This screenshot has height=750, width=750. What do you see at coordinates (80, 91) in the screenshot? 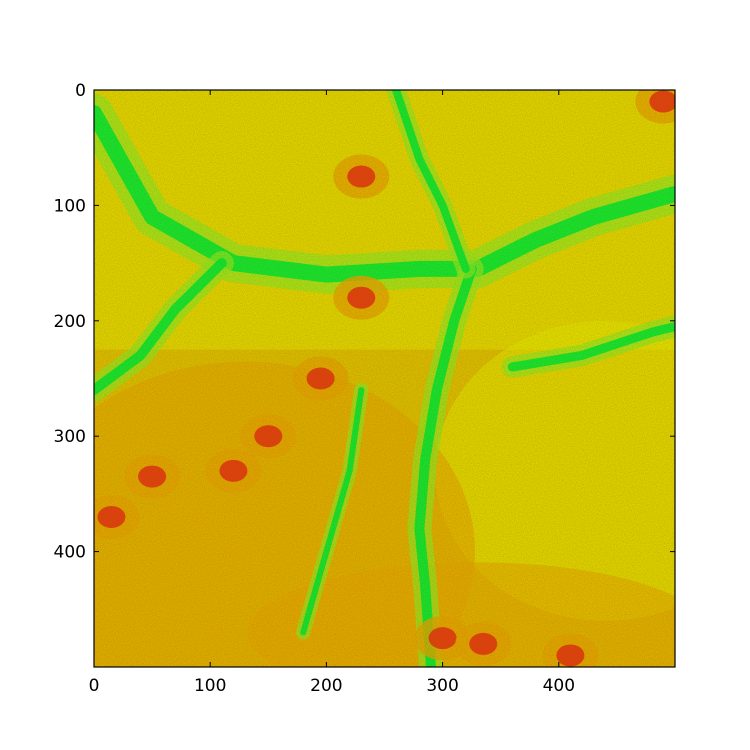
I see `y-tick-label: 0` at bounding box center [80, 91].